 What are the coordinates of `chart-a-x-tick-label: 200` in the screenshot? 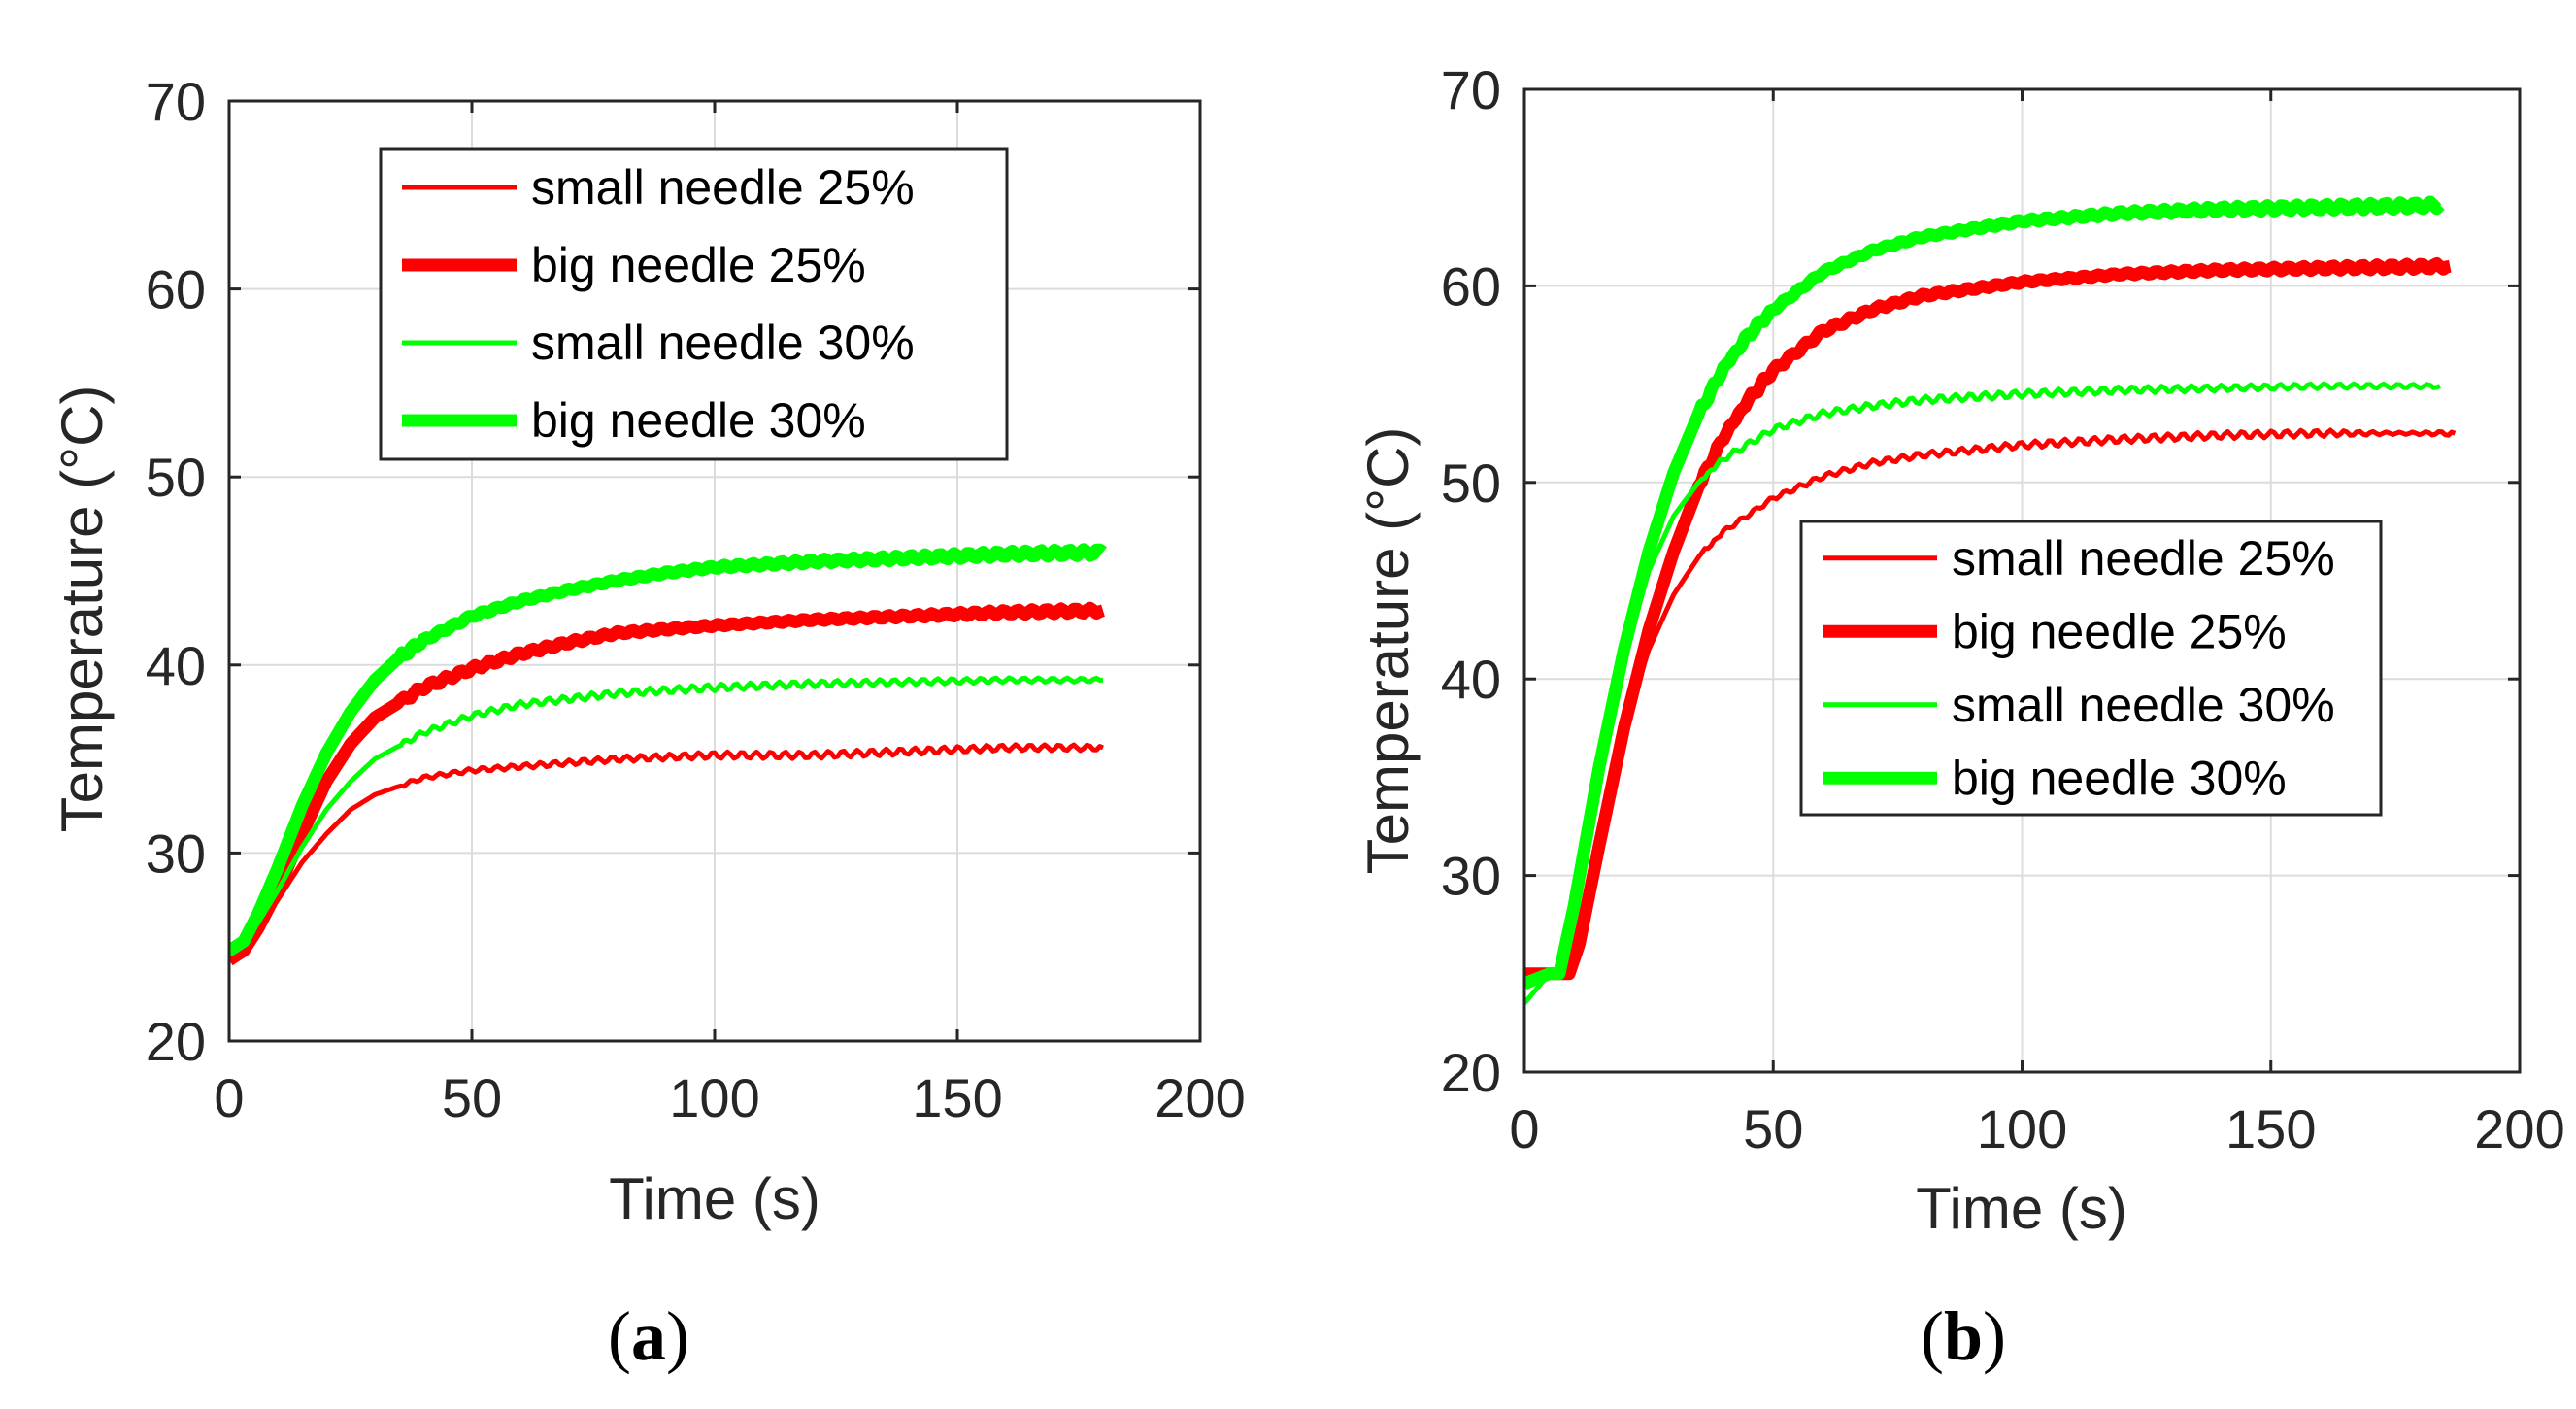 It's located at (1200, 1097).